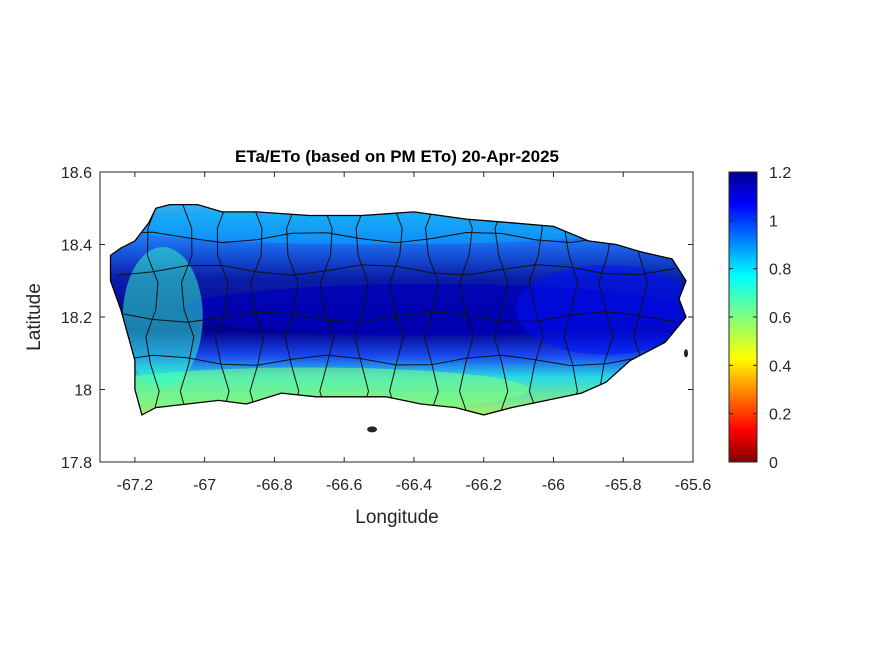 The image size is (875, 656). Describe the element at coordinates (344, 485) in the screenshot. I see `x-tick-label: -66.6` at that location.